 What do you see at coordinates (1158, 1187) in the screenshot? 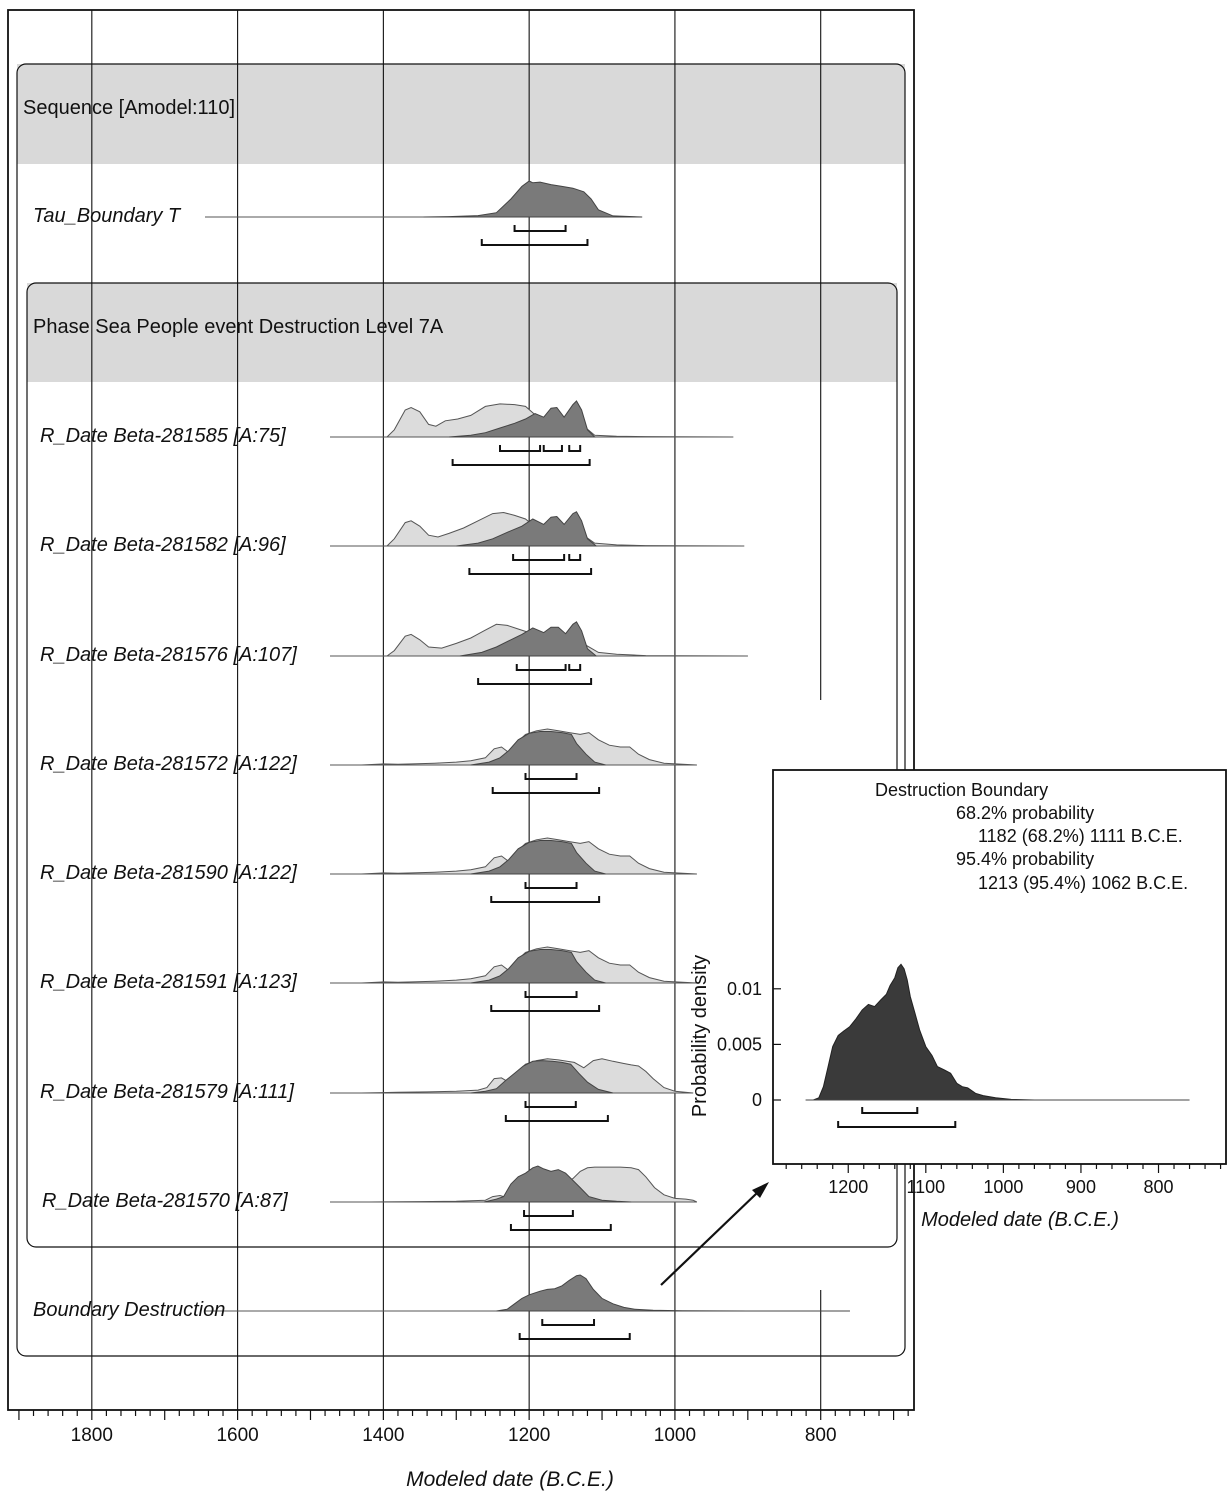
I see `inset-x-tick-label: 800` at bounding box center [1158, 1187].